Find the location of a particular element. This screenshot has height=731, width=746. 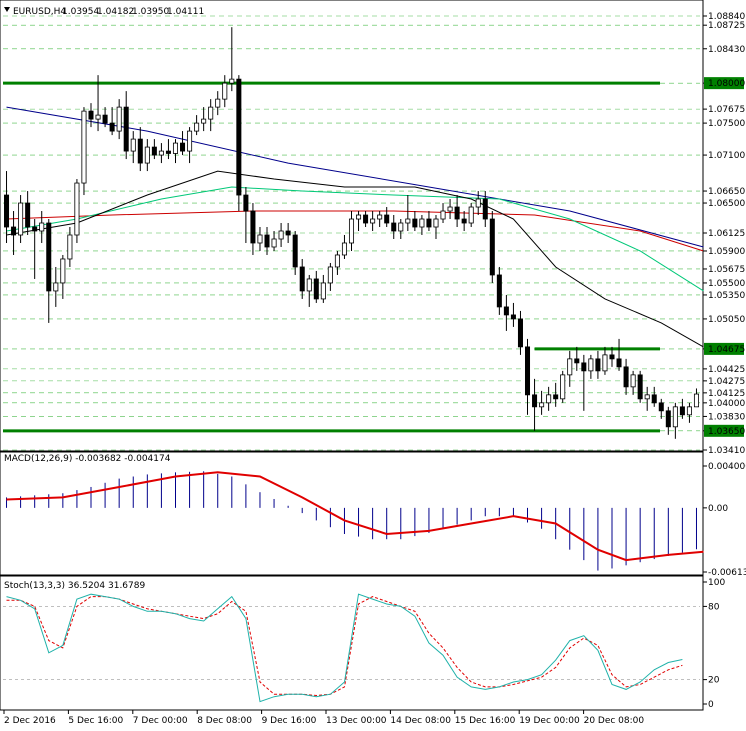

time-tick-label: 7 Dec 00:00 is located at coordinates (160, 721).